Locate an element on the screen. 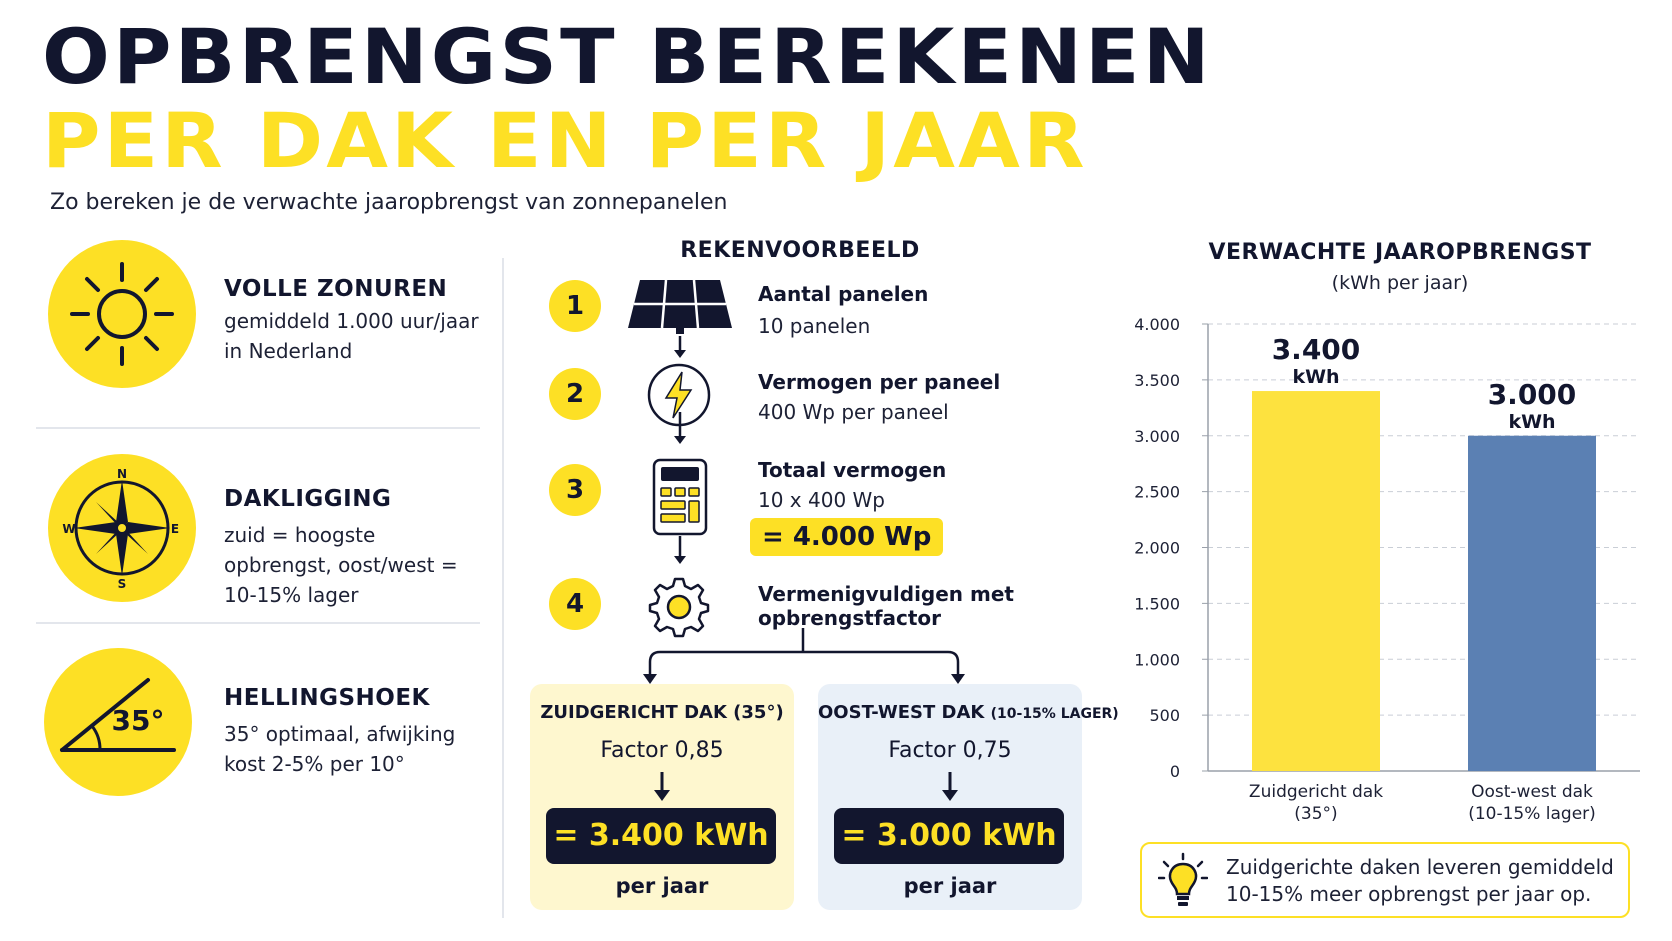 The height and width of the screenshot is (941, 1672). y-tick-label: 3.500 is located at coordinates (1157, 380).